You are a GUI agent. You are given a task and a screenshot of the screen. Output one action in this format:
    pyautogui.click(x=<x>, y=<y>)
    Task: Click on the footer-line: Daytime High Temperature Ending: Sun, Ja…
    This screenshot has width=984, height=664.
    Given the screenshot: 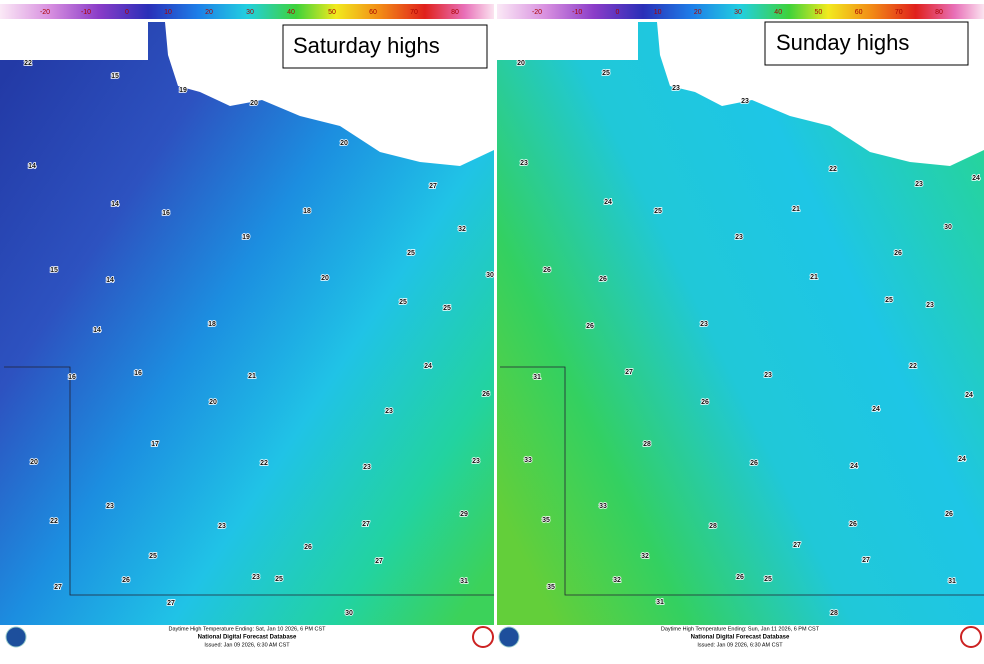 What is the action you would take?
    pyautogui.click(x=740, y=629)
    